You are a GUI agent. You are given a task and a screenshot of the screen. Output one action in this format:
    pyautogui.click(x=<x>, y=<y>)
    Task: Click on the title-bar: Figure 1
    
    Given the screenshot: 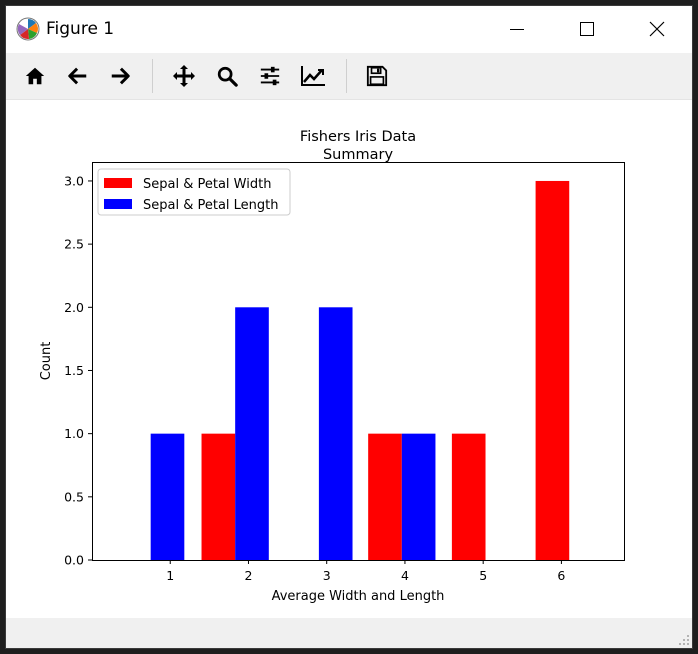 What is the action you would take?
    pyautogui.click(x=349, y=29)
    